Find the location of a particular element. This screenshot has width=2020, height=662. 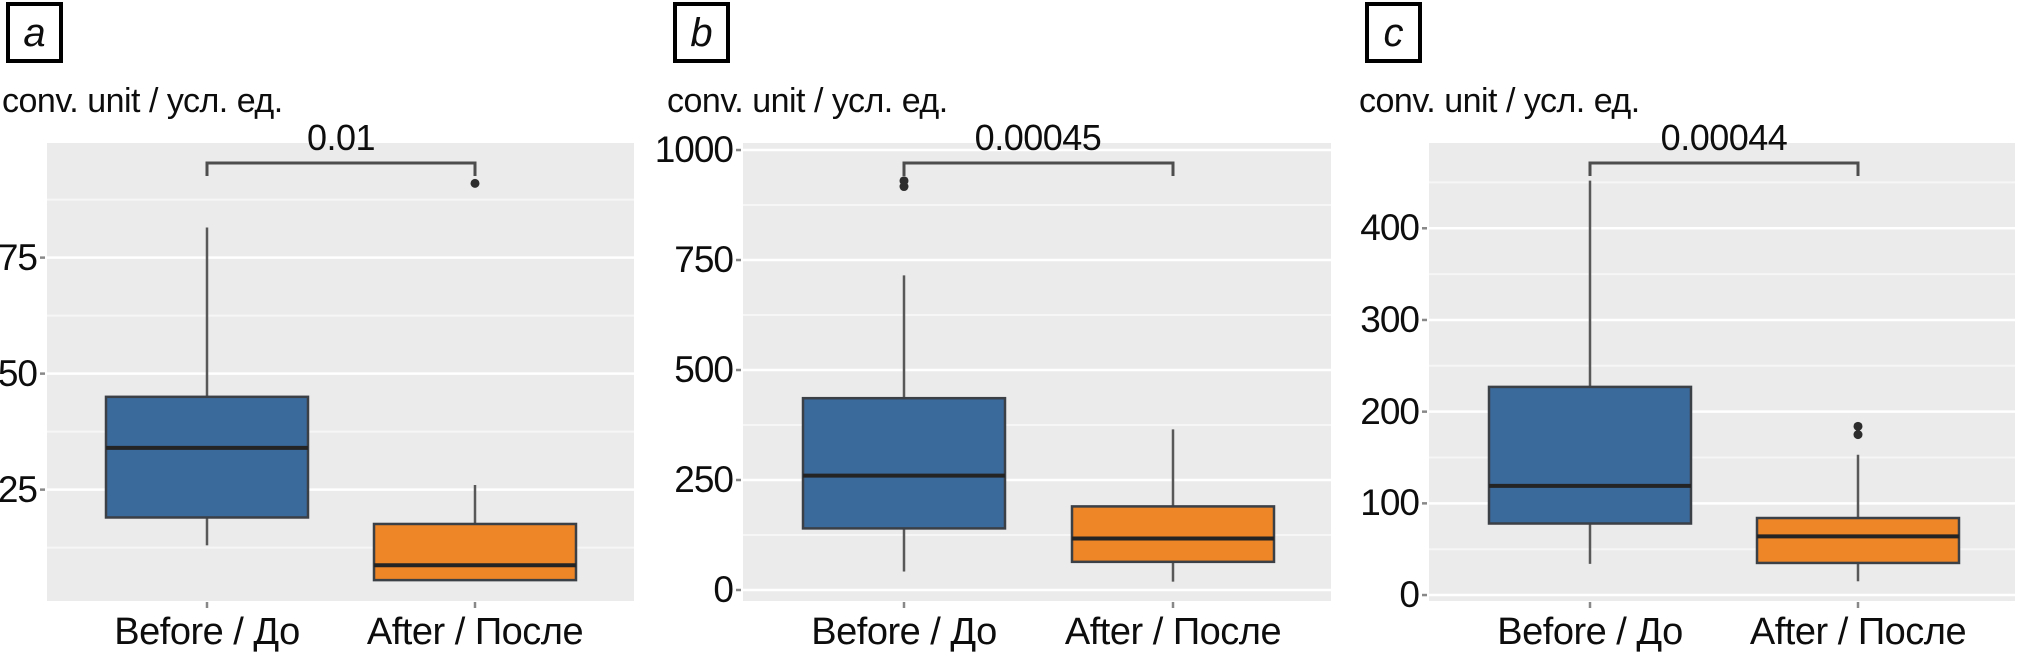

x-category-label-before-c: Before / До is located at coordinates (1590, 632).